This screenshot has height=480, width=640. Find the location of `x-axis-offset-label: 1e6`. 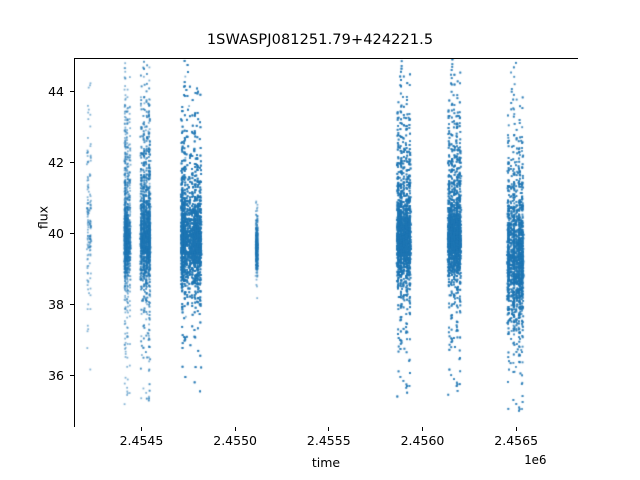

x-axis-offset-label: 1e6 is located at coordinates (535, 459).